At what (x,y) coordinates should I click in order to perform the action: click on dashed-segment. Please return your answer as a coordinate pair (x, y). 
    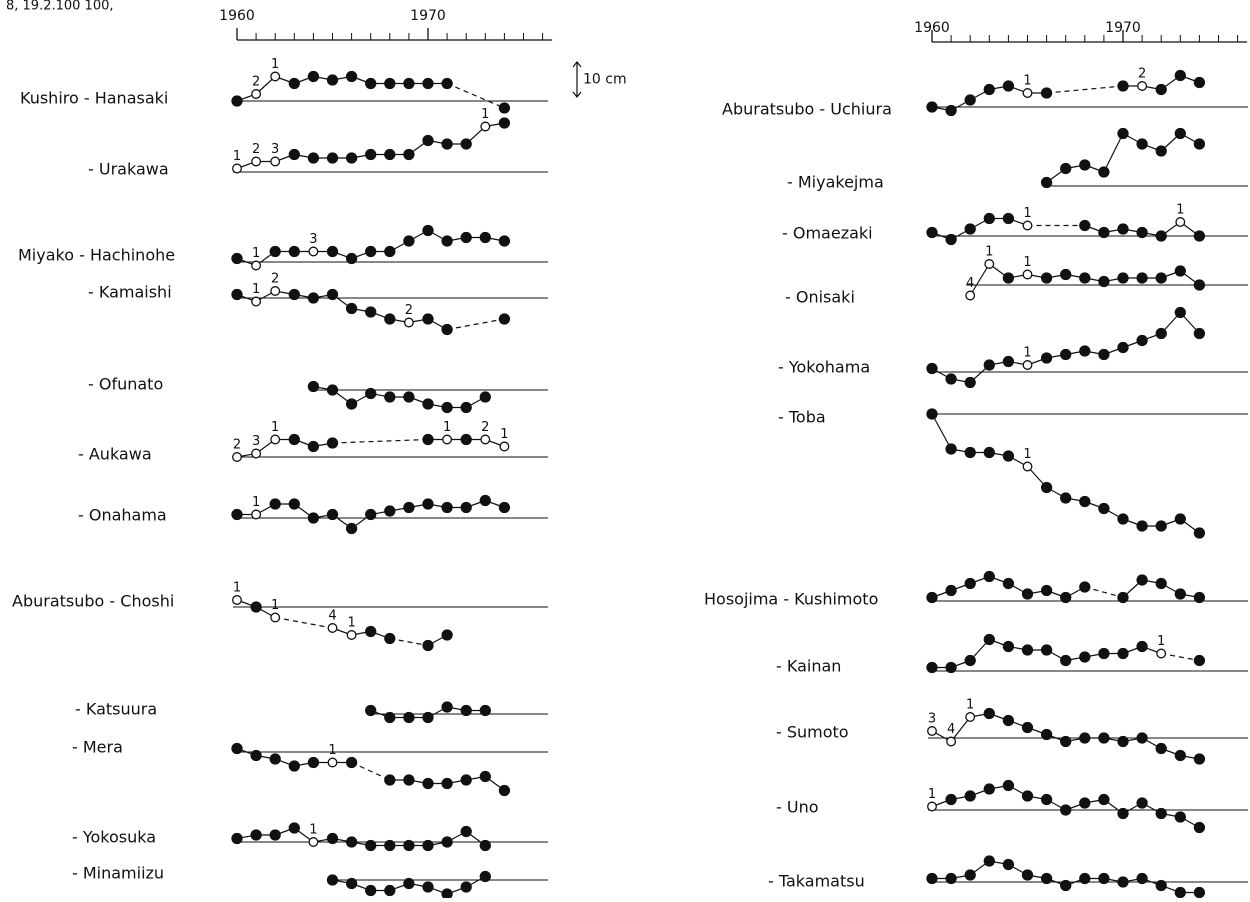
    Looking at the image, I should click on (475, 324).